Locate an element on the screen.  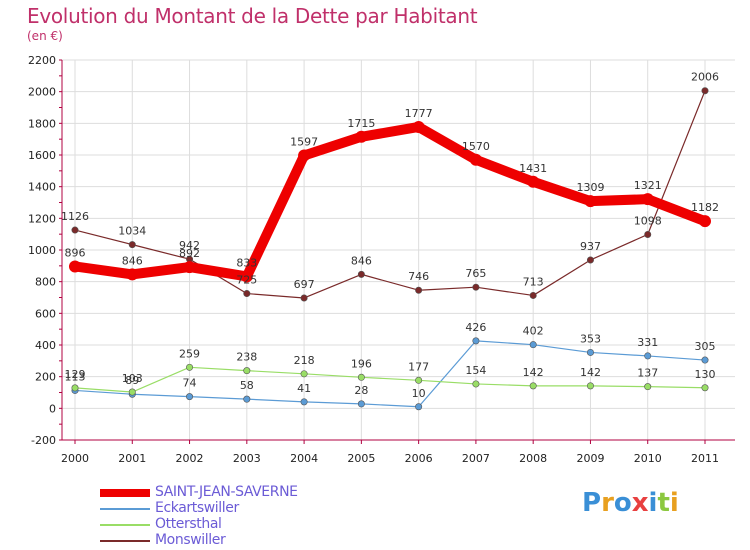
x-tick-label: 2007 is located at coordinates (476, 458).